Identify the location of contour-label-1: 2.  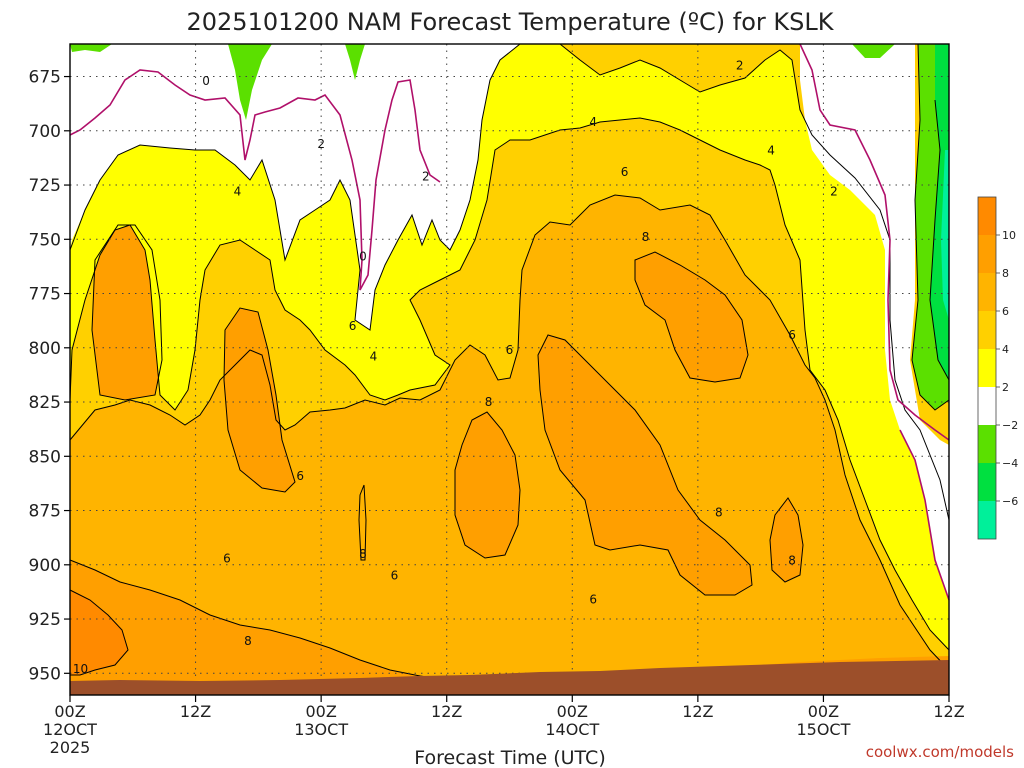
(321, 144).